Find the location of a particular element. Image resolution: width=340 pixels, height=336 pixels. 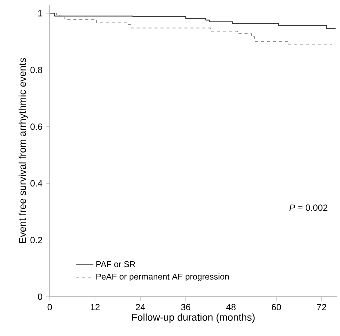

x-tick-label: 36 is located at coordinates (186, 307).